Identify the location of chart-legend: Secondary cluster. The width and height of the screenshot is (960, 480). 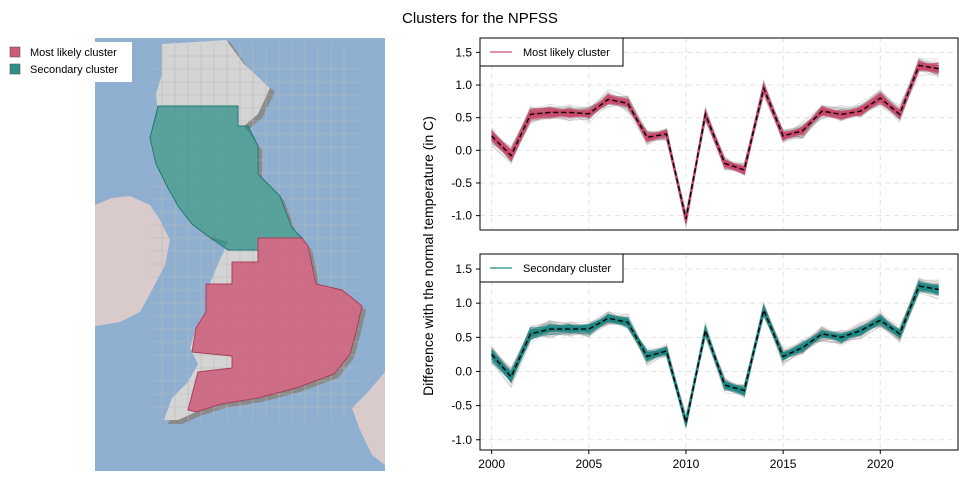
(551, 268).